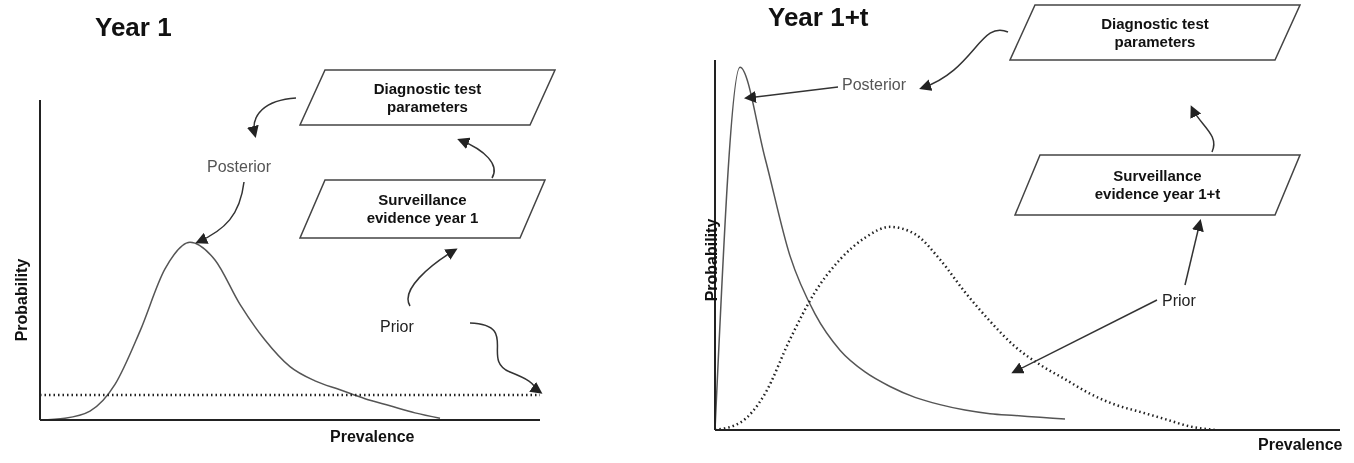 This screenshot has width=1354, height=463. I want to click on chart-title: Year 1+t, so click(818, 17).